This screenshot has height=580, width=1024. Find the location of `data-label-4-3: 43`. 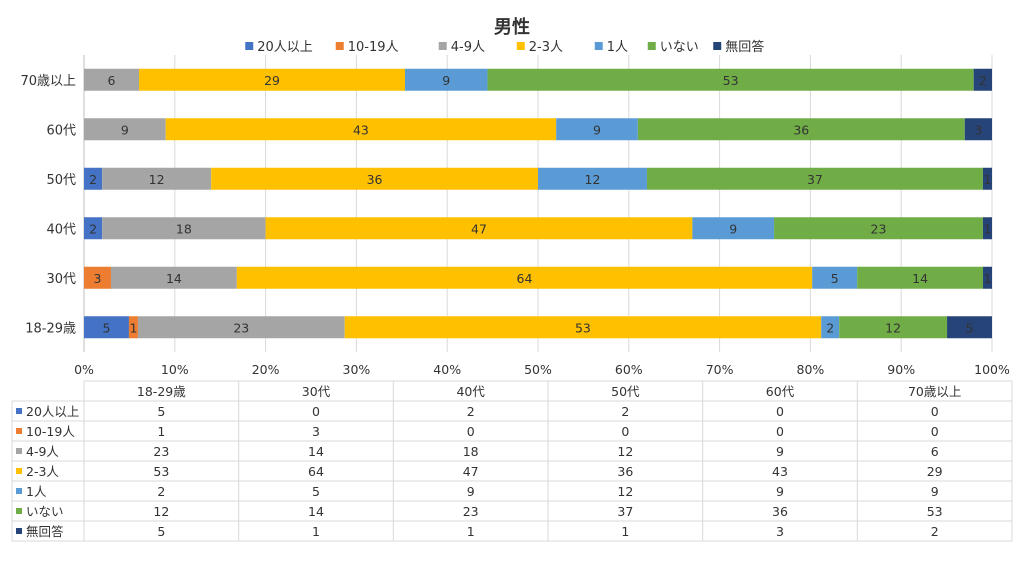

data-label-4-3: 43 is located at coordinates (361, 129).